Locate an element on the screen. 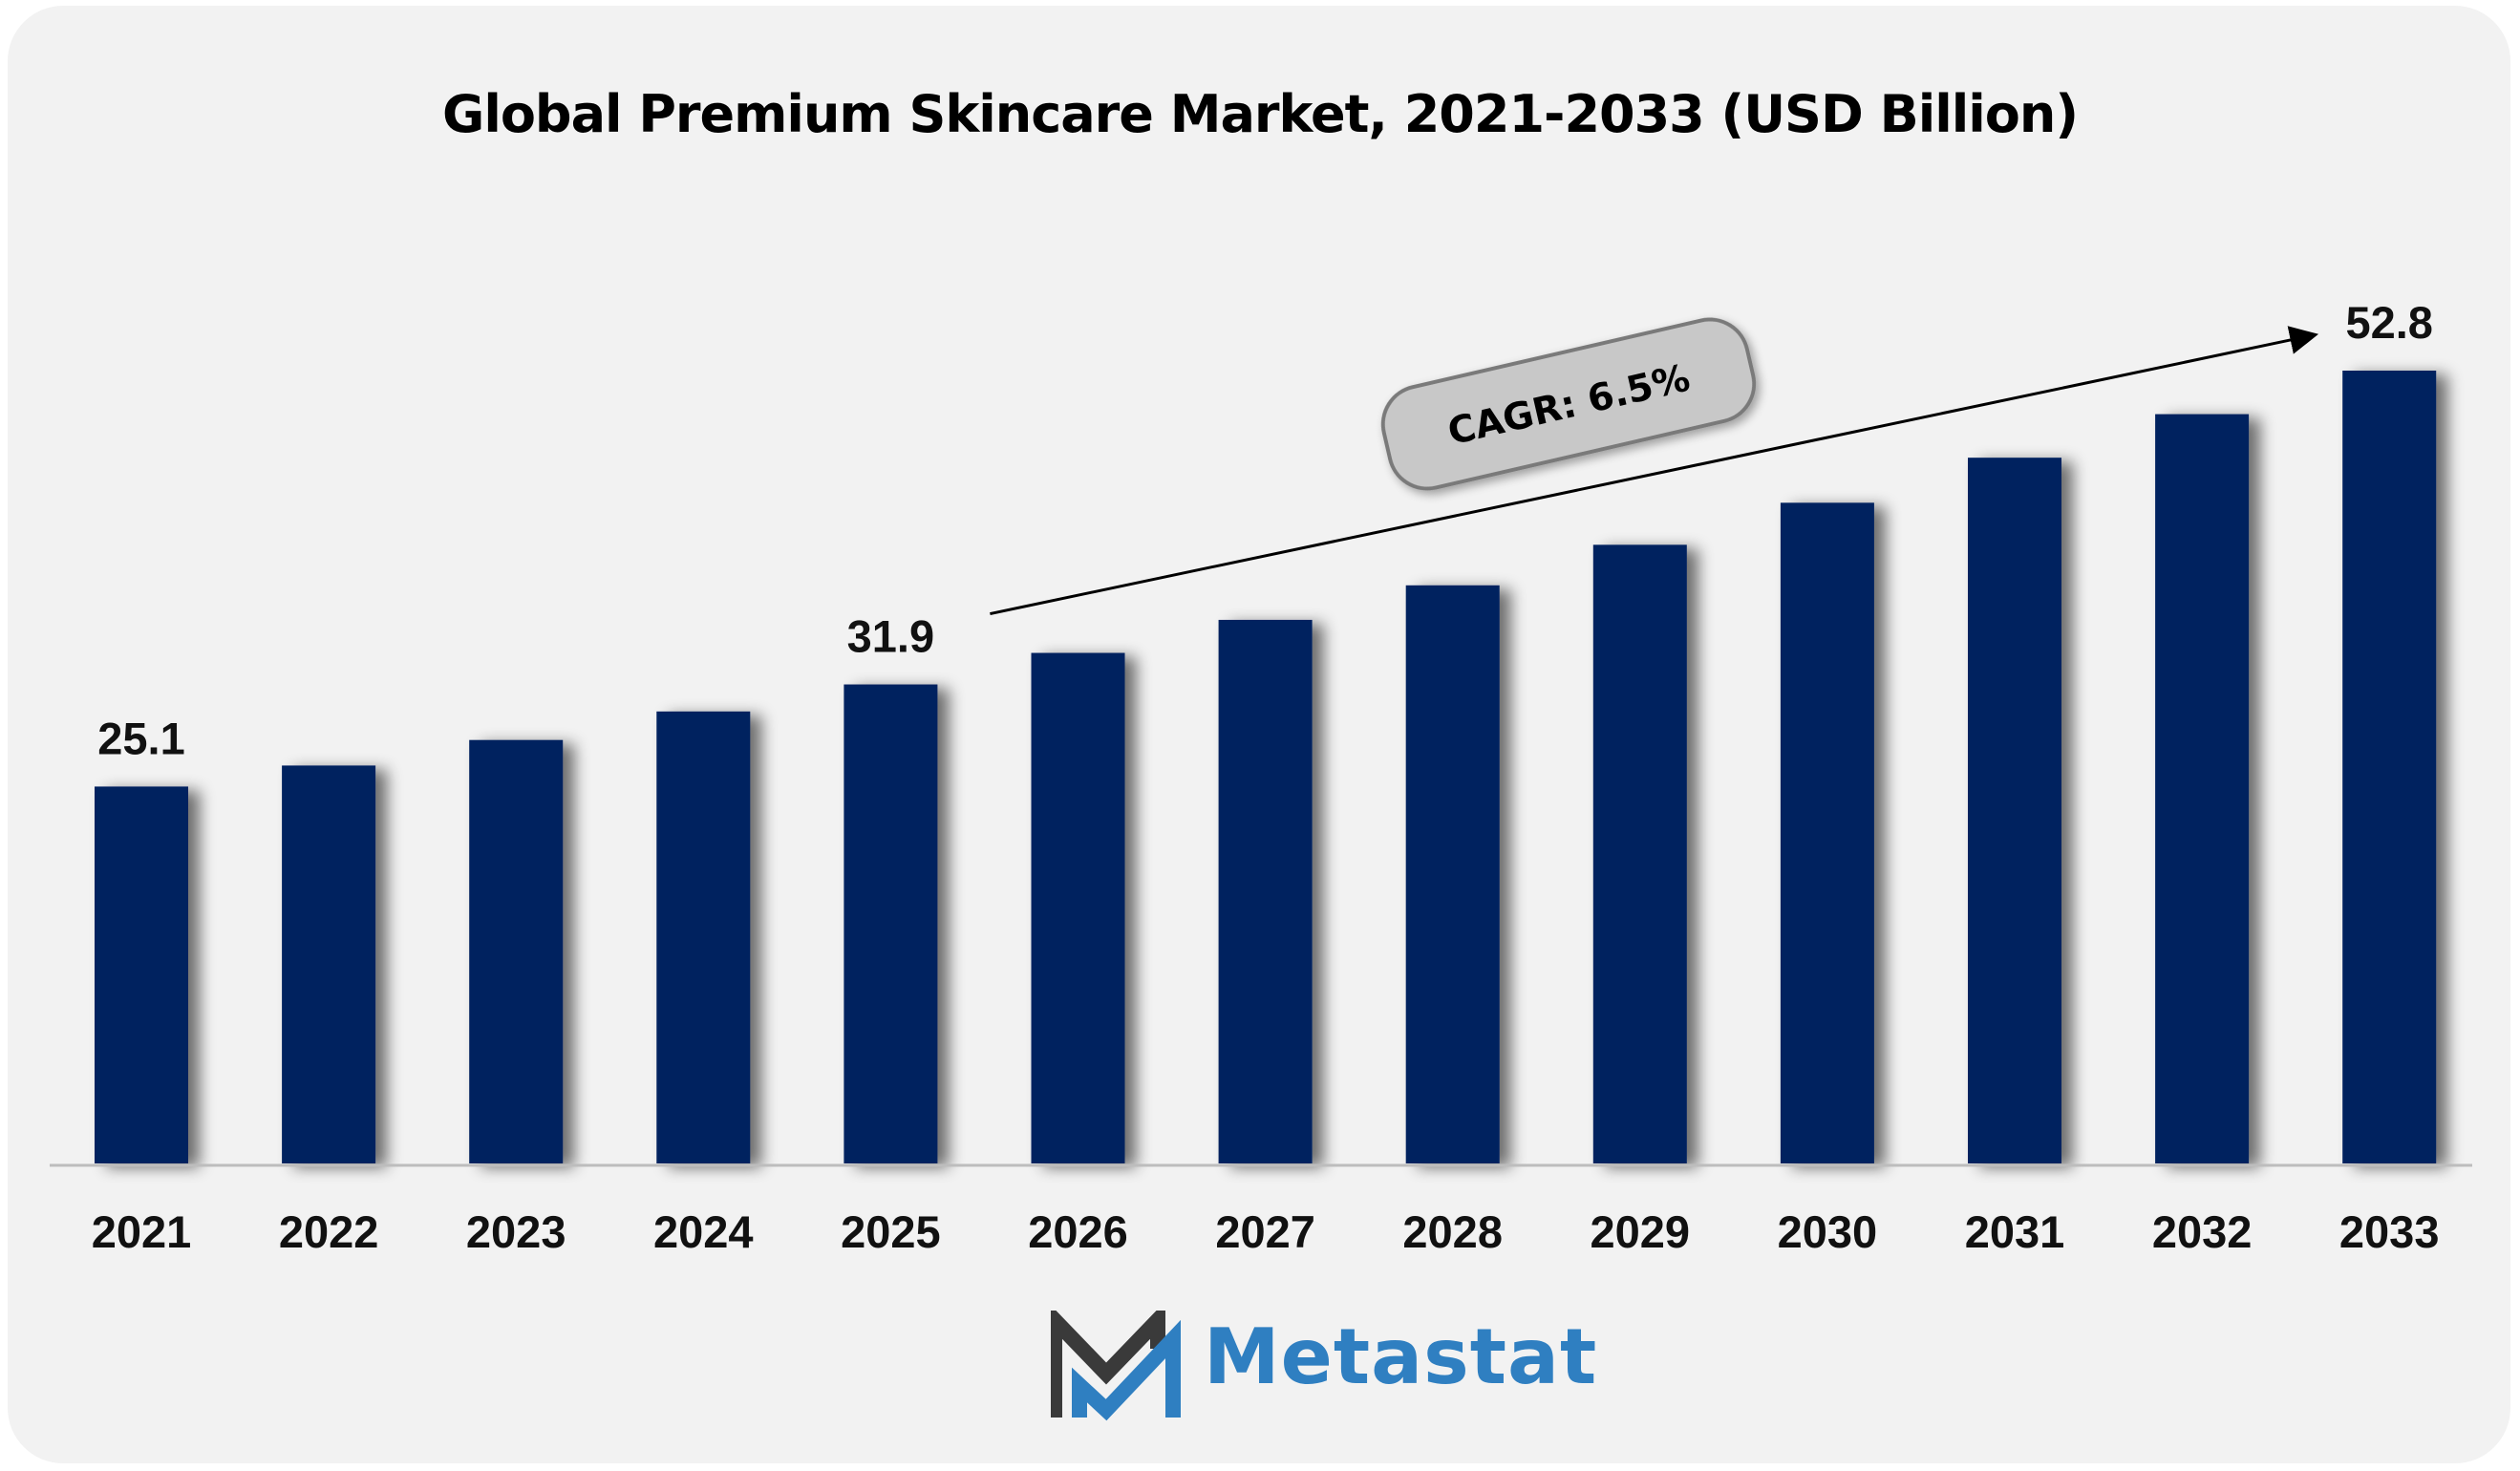 The height and width of the screenshot is (1471, 2520). x-tick-label-2024: 2024 is located at coordinates (703, 1231).